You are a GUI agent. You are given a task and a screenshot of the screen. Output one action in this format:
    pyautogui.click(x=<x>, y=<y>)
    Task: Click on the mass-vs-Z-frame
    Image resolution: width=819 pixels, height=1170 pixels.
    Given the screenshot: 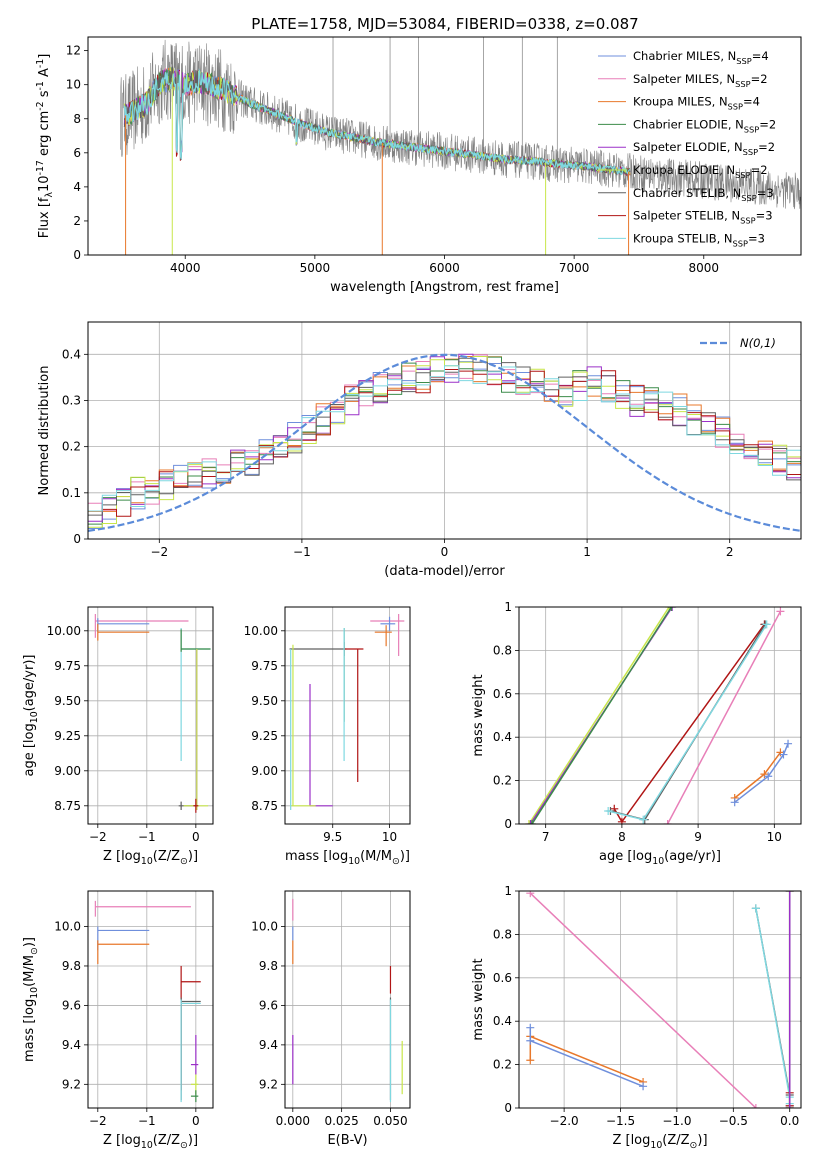 What is the action you would take?
    pyautogui.click(x=150, y=999)
    